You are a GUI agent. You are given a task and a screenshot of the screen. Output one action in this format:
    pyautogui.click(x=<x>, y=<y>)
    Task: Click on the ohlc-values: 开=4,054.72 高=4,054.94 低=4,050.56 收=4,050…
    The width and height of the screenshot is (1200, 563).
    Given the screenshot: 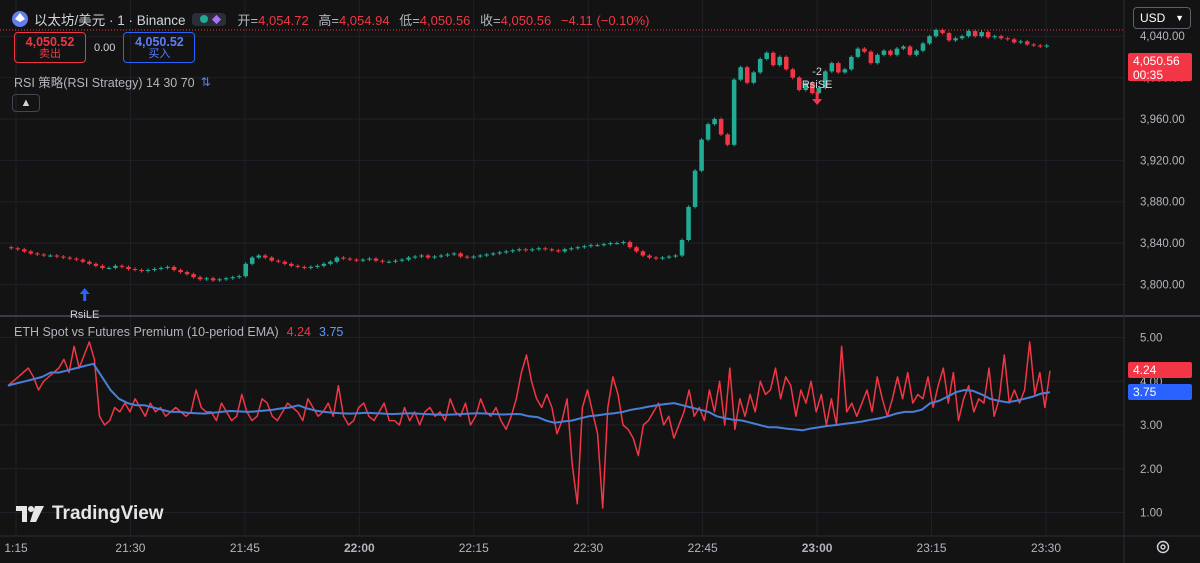 What is the action you would take?
    pyautogui.click(x=443, y=20)
    